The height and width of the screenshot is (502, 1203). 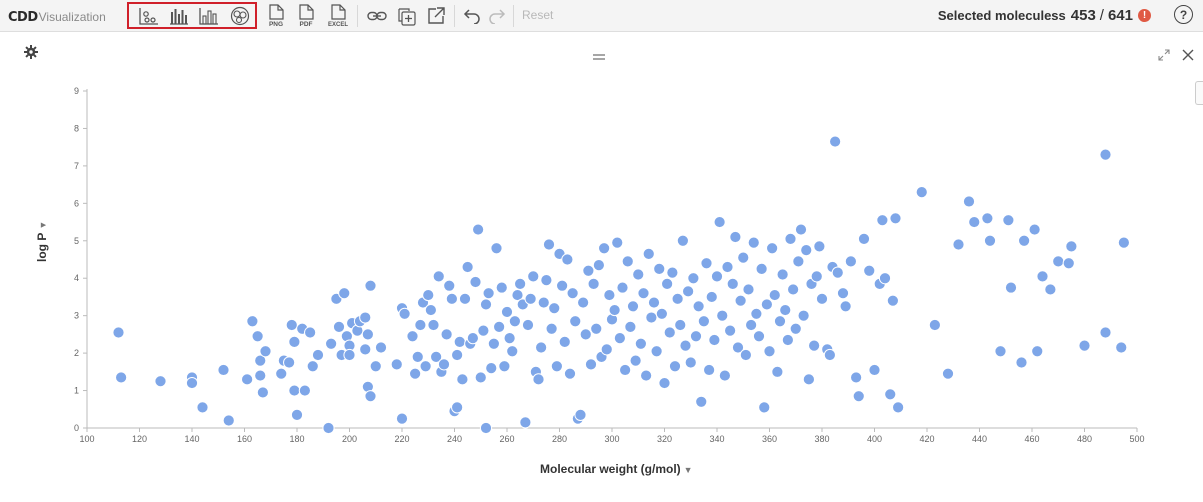 What do you see at coordinates (1164, 57) in the screenshot?
I see `expand-icon` at bounding box center [1164, 57].